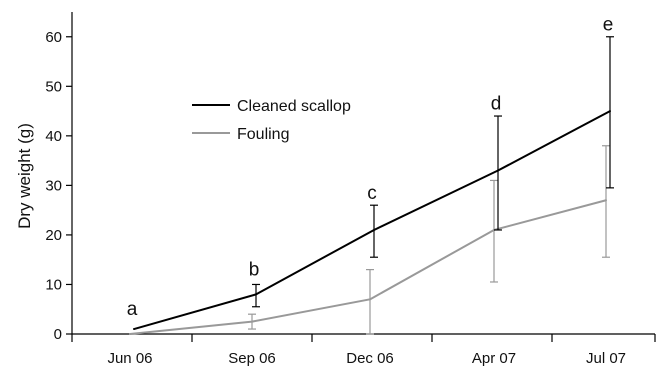  I want to click on significance-letter: e, so click(608, 24).